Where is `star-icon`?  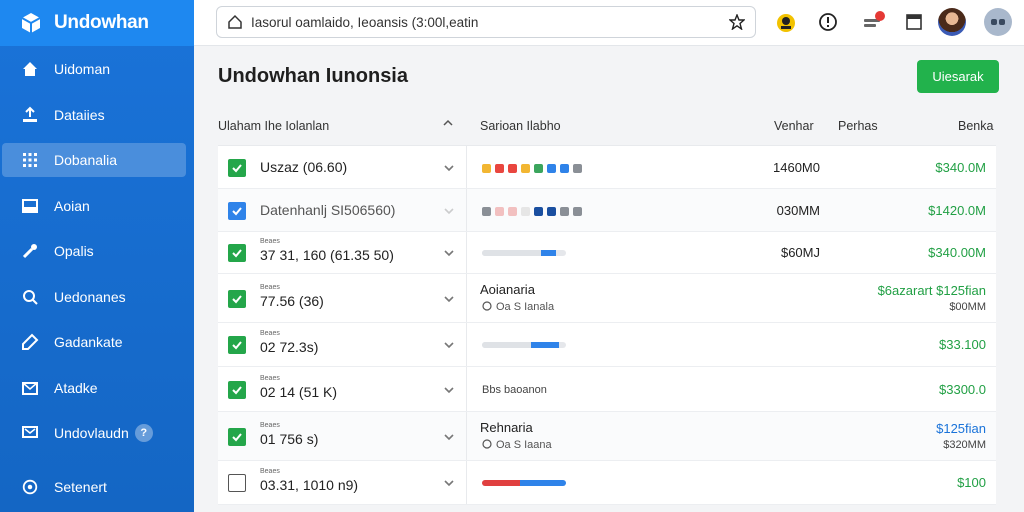 star-icon is located at coordinates (737, 22).